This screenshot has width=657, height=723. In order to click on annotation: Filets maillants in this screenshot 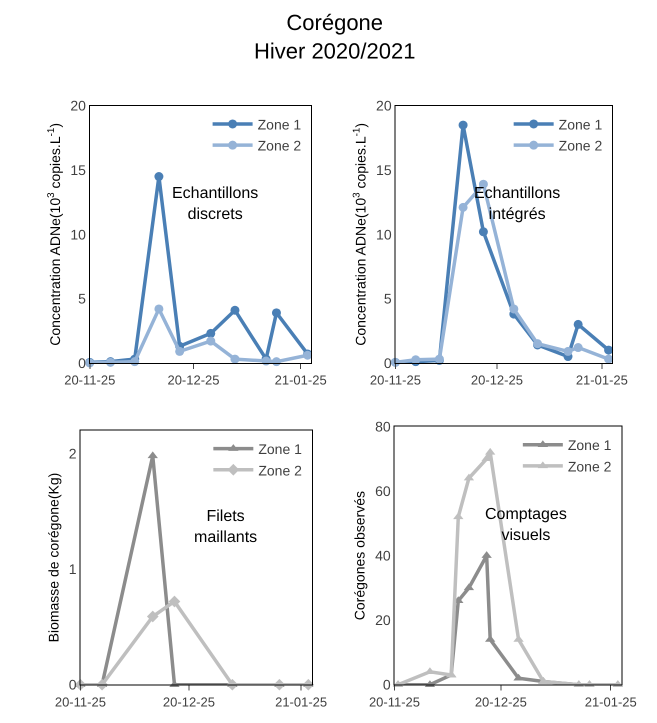, I will do `click(226, 527)`.